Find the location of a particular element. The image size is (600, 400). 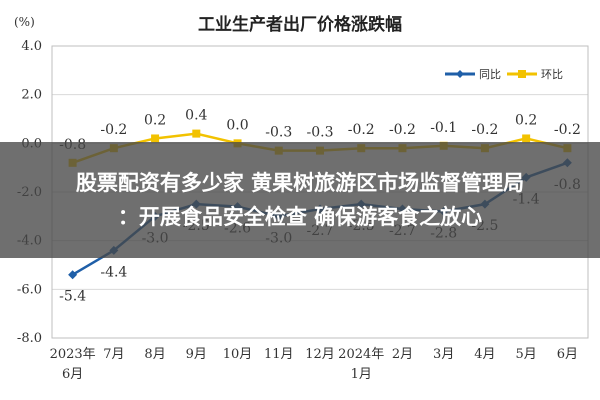

x-tick-label: 12月 is located at coordinates (320, 354).